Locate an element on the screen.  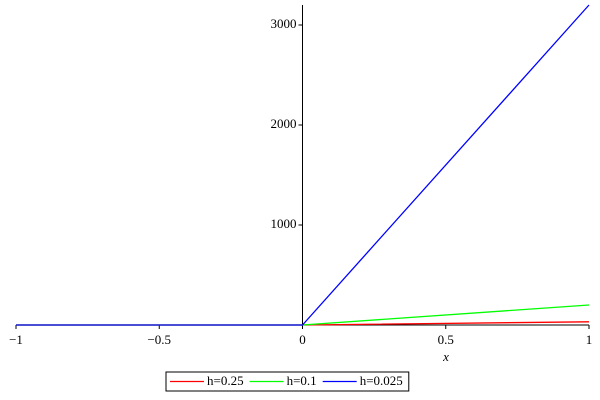
x-axis-label: x is located at coordinates (445, 356).